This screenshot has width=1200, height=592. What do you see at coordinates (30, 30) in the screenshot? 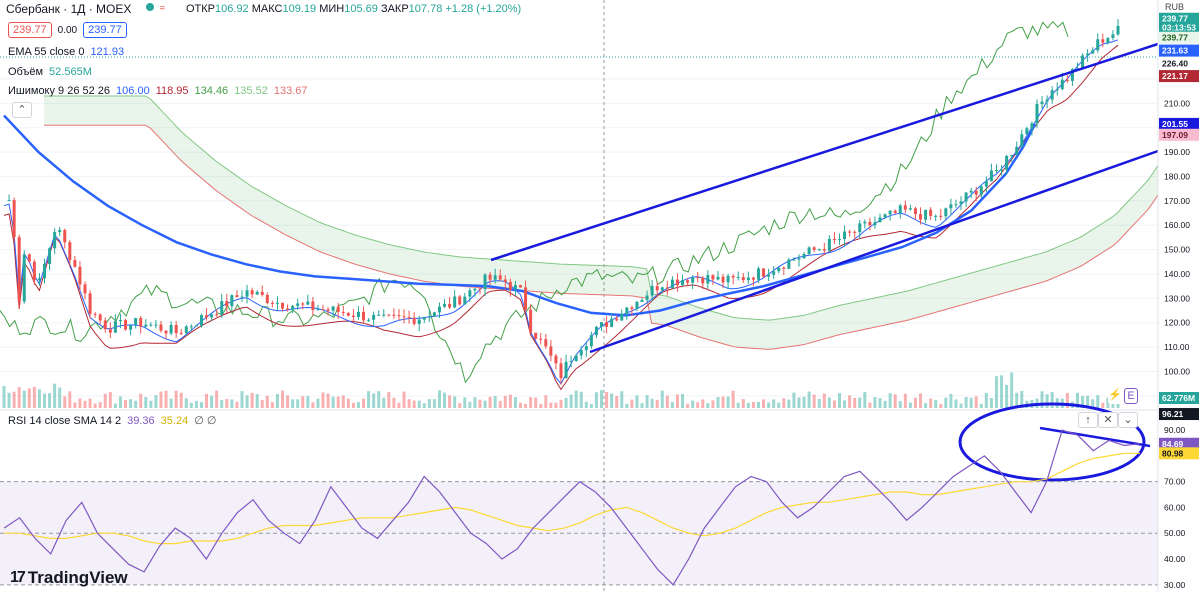
I see `sell-button: 239.77` at bounding box center [30, 30].